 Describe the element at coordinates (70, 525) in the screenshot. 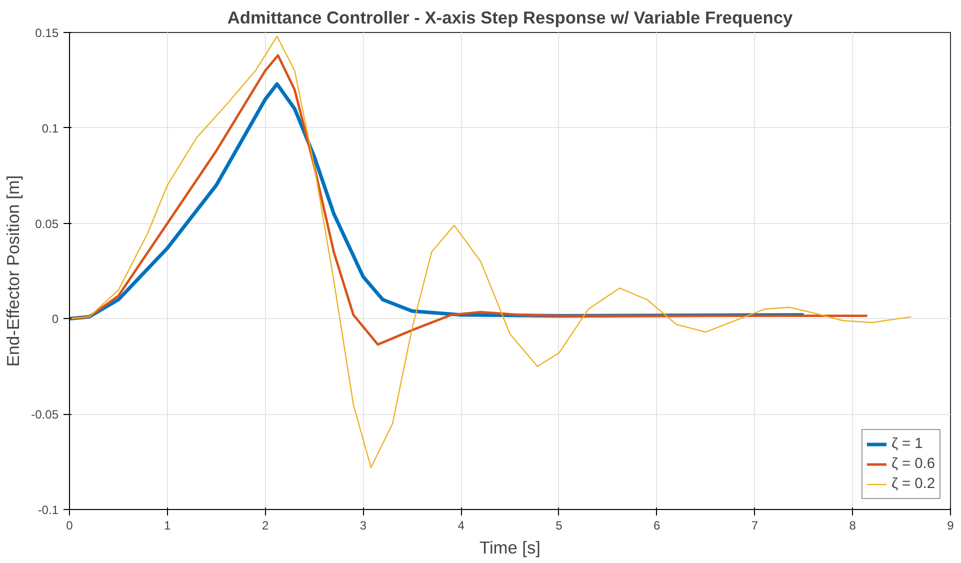

I see `x-tick-label: 0` at that location.